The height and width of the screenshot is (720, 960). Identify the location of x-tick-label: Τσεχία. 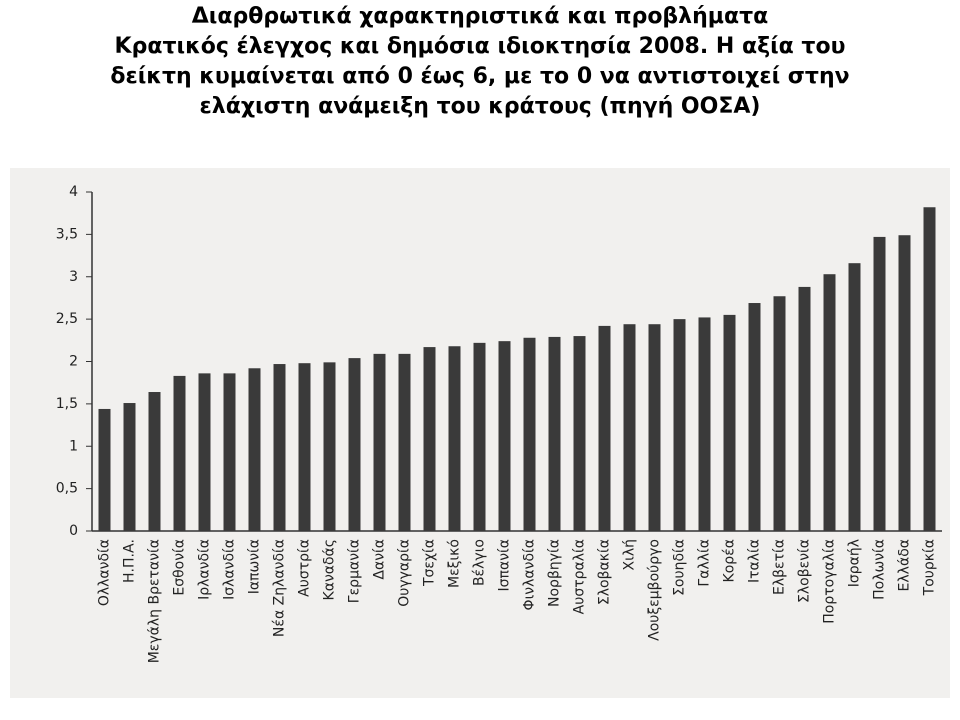
(430, 563).